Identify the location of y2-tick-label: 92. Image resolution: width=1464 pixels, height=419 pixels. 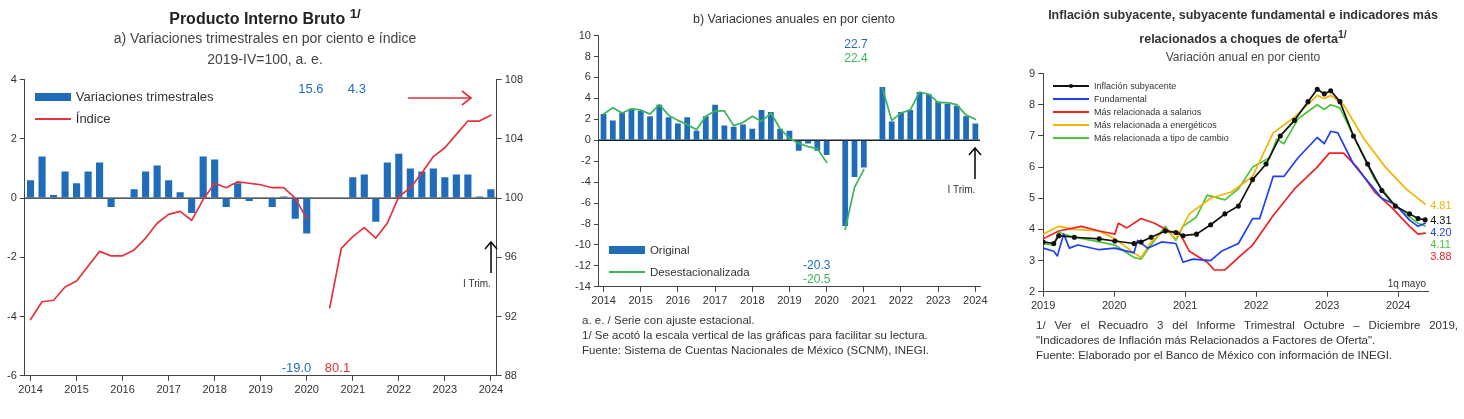
(510, 315).